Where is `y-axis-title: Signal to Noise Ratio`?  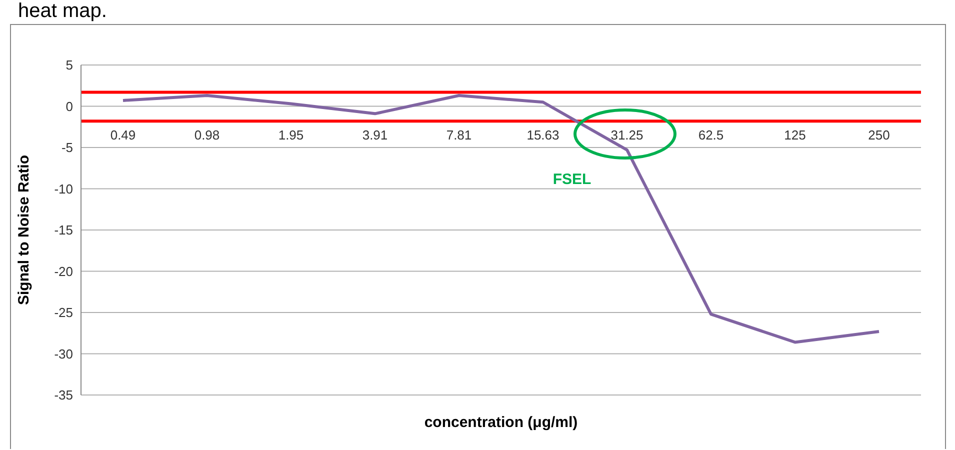 y-axis-title: Signal to Noise Ratio is located at coordinates (23, 230).